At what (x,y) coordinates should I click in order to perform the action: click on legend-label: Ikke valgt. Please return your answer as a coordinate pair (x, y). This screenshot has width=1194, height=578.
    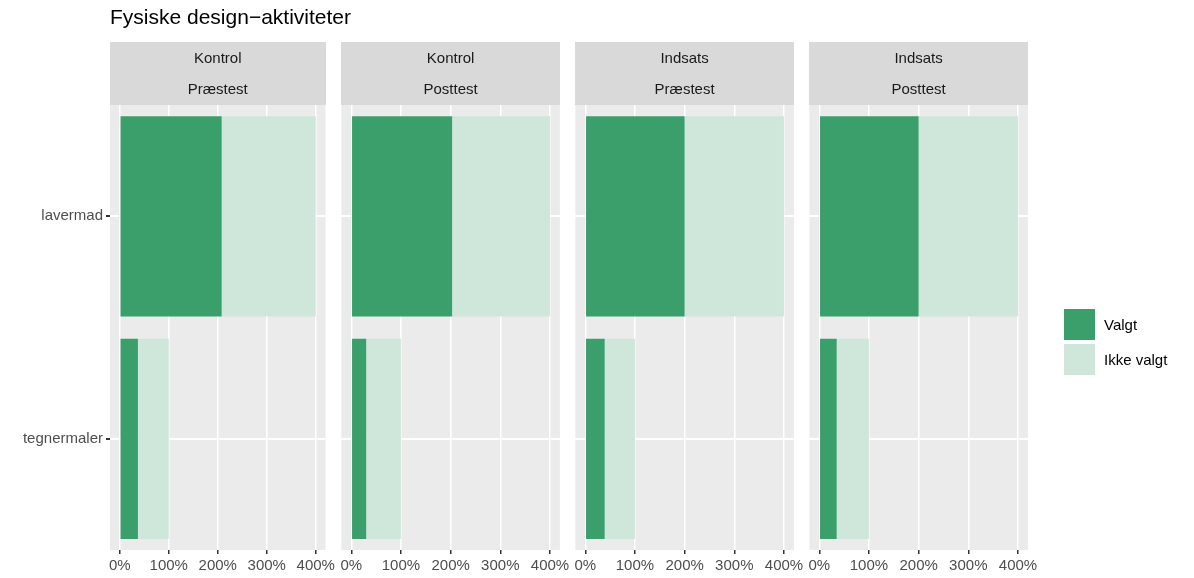
    Looking at the image, I should click on (1136, 359).